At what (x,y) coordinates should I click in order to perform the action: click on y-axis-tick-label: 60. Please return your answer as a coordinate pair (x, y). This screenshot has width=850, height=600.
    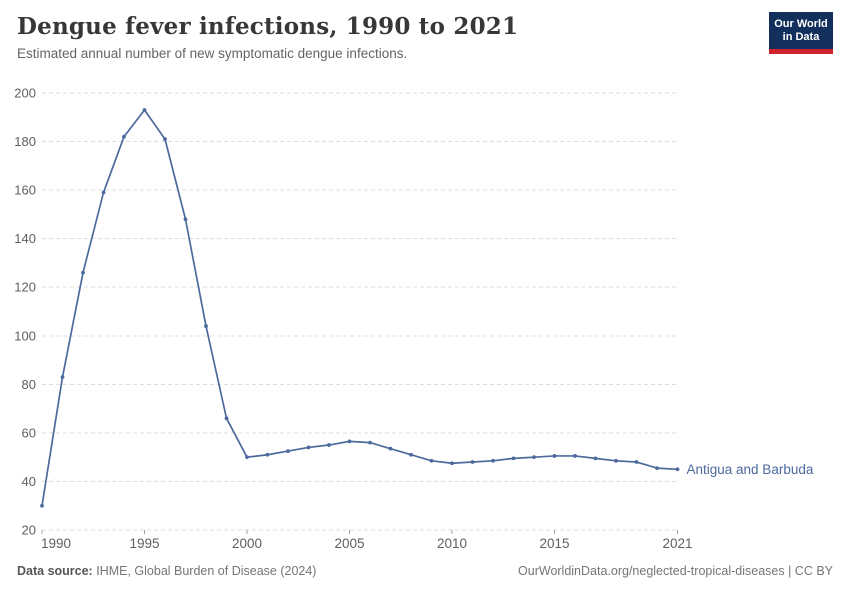
    Looking at the image, I should click on (29, 432).